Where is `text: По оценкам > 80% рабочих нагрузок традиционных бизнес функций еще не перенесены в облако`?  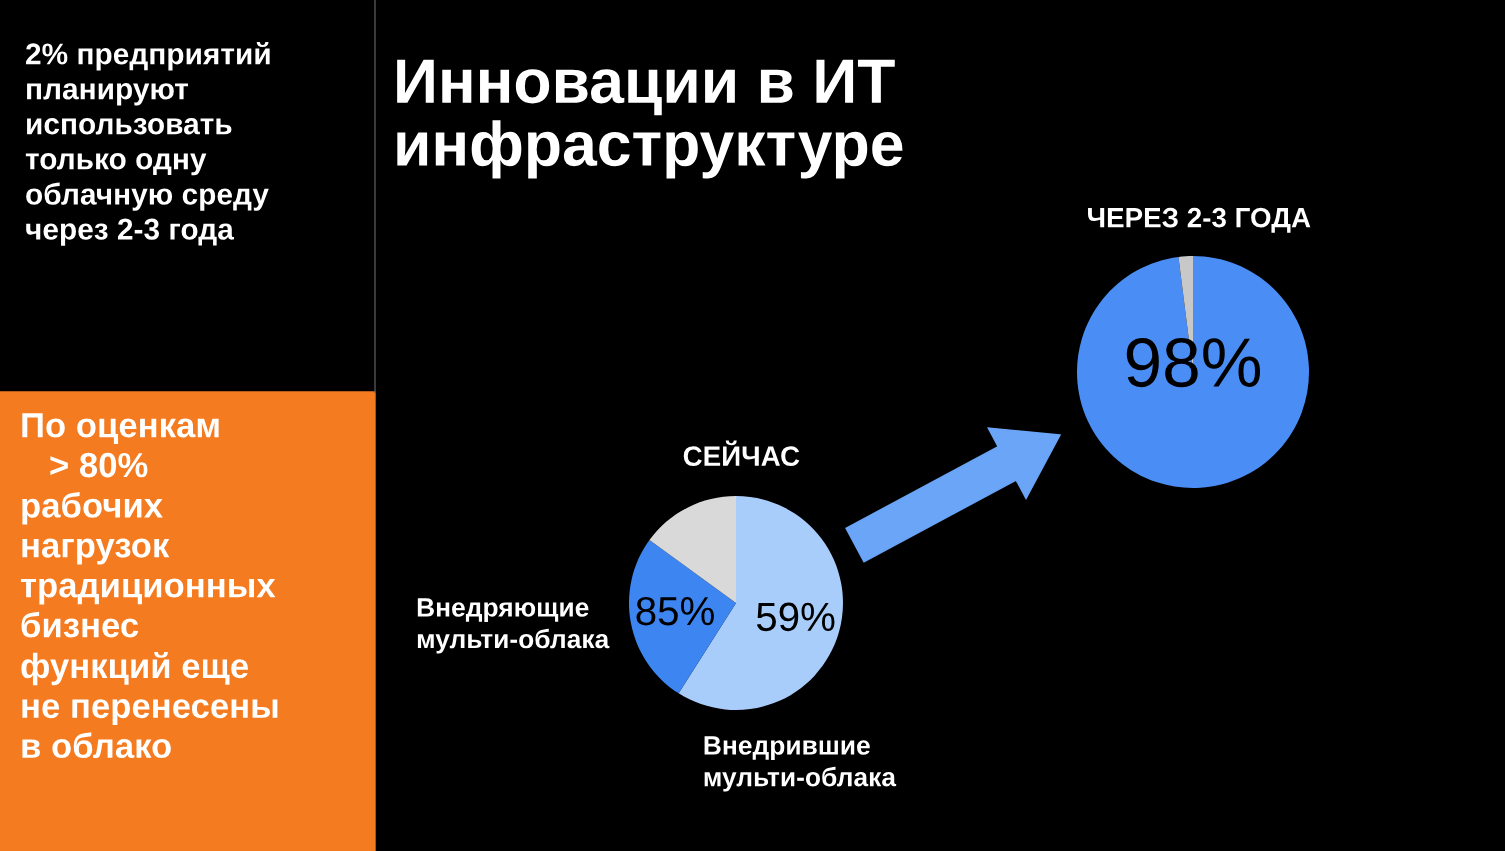
text: По оценкам > 80% рабочих нагрузок традиционных бизнес функций еще не перенесены в облако is located at coordinates (149, 586).